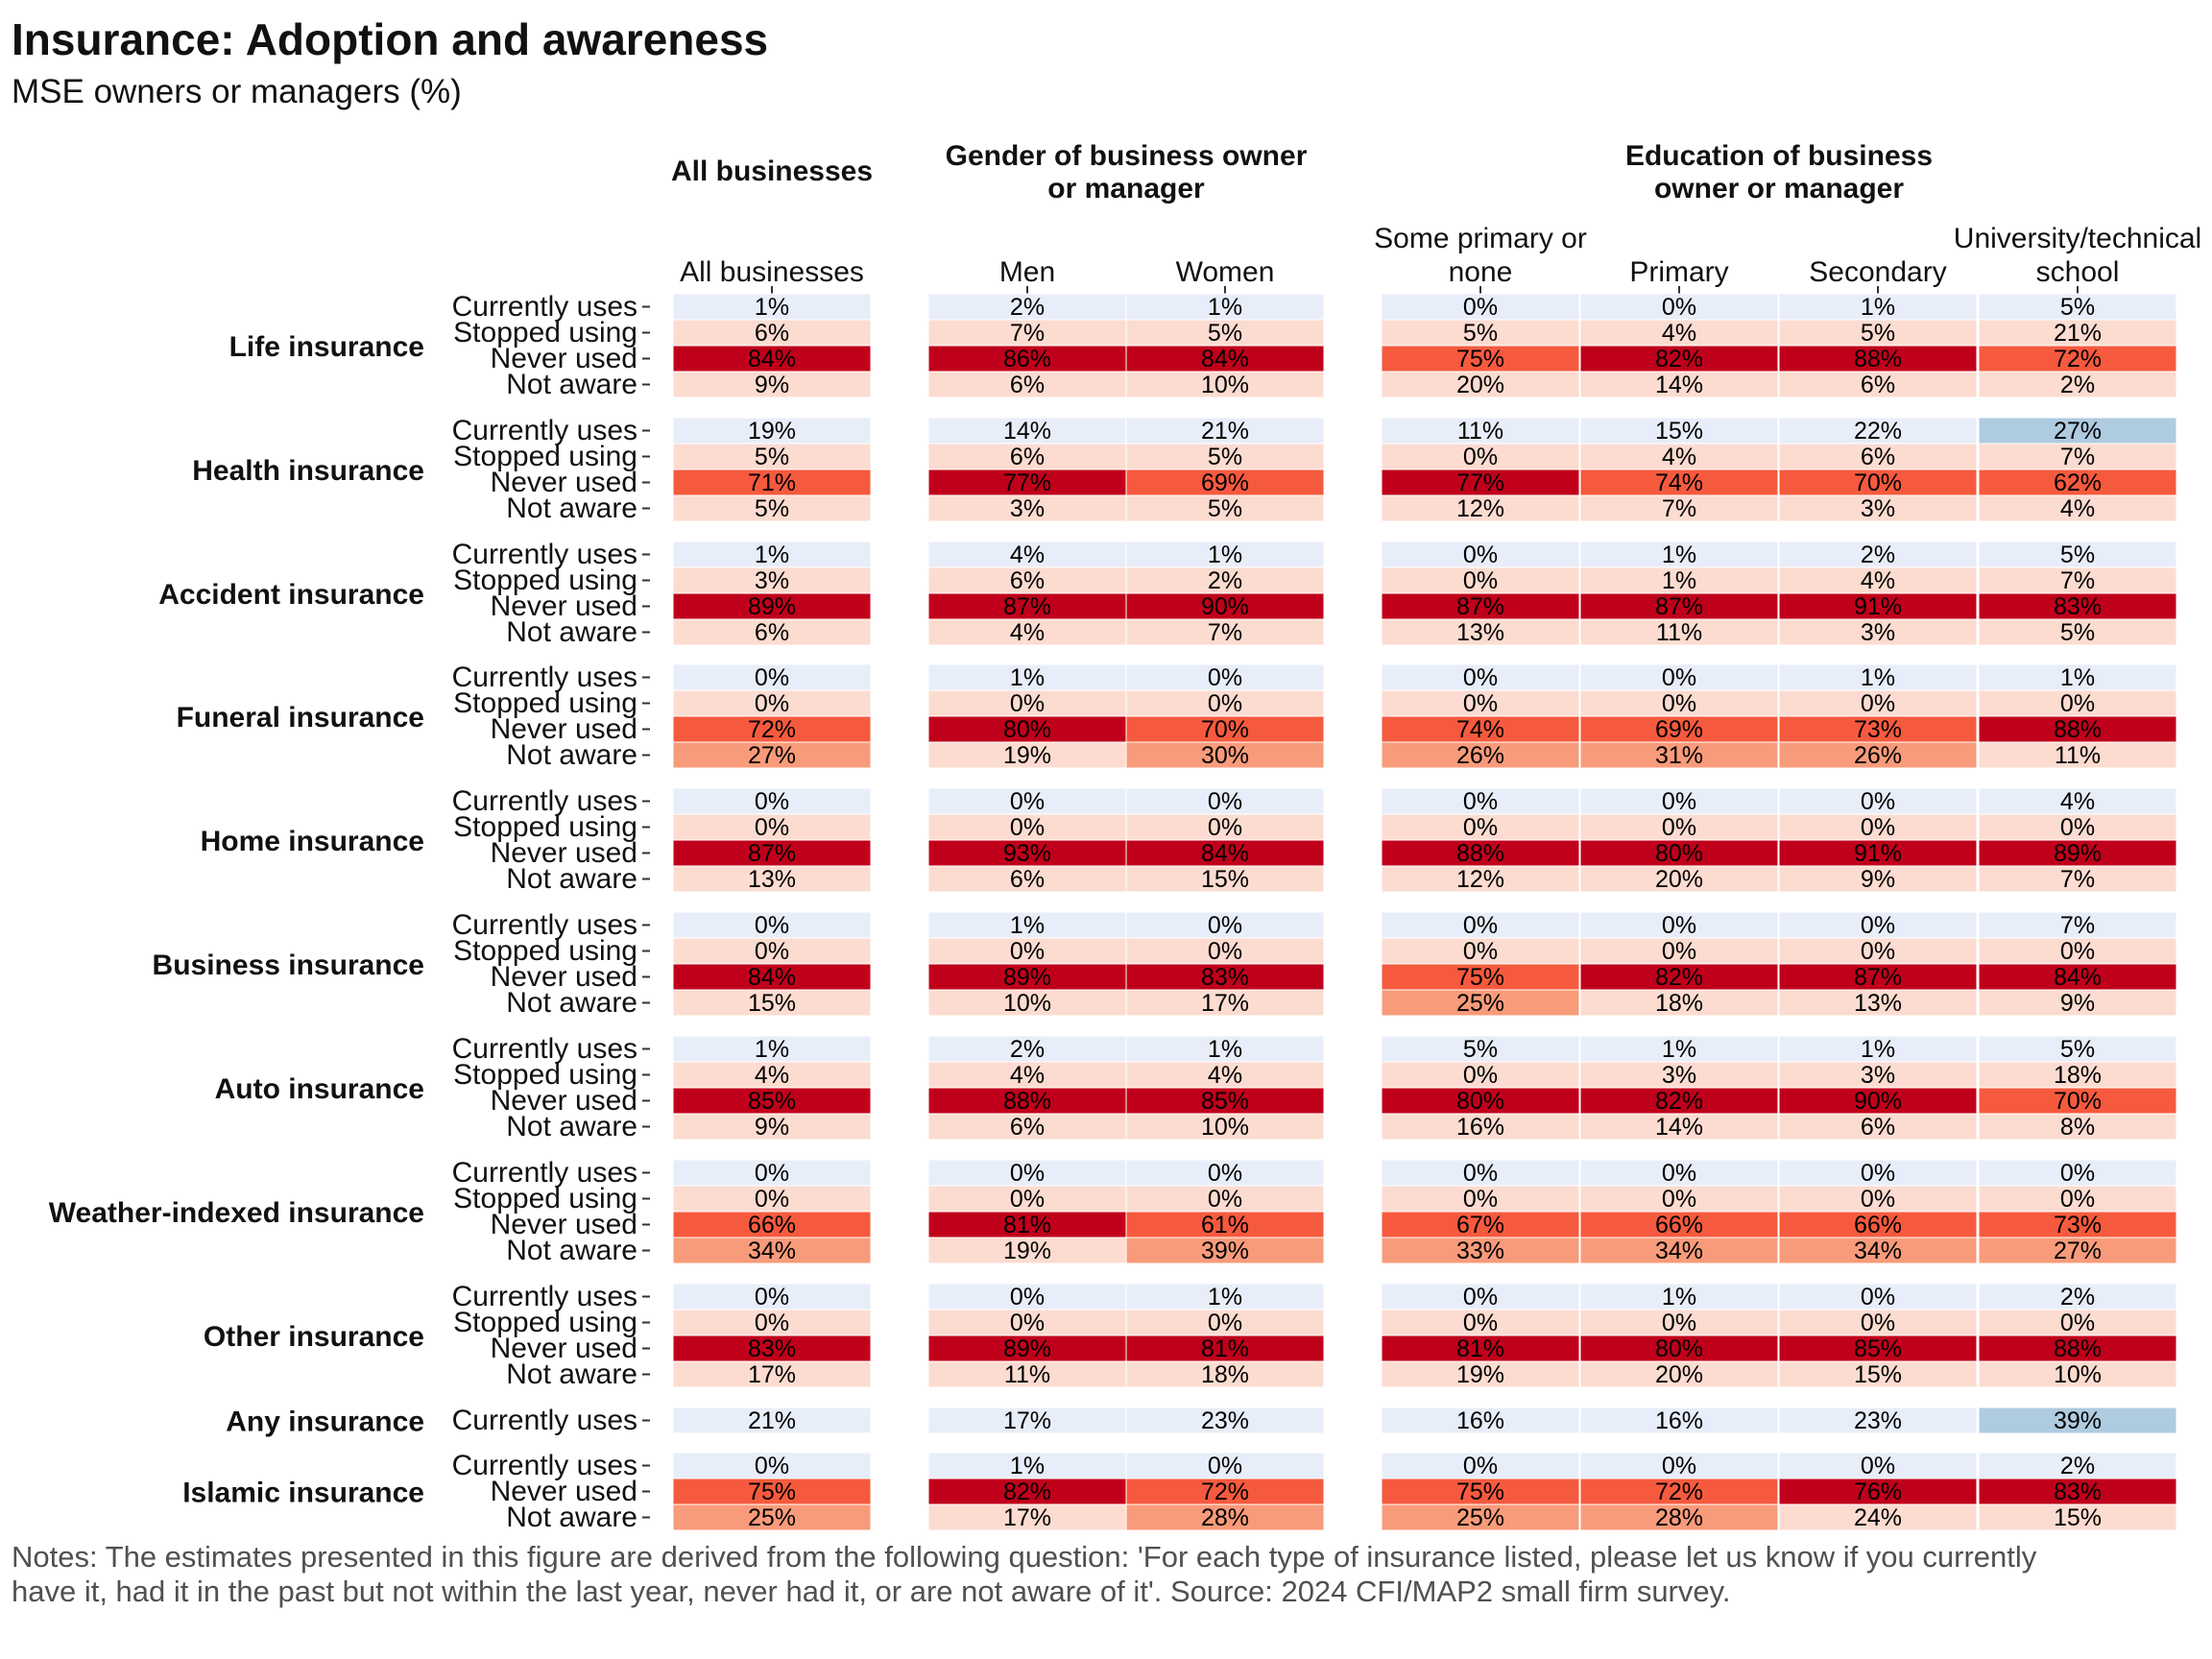 The height and width of the screenshot is (1659, 2212). What do you see at coordinates (1878, 1127) in the screenshot?
I see `cell-value-label: 6%` at bounding box center [1878, 1127].